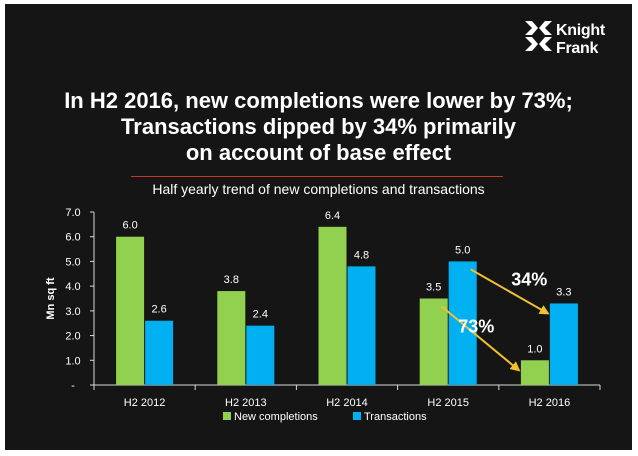 This screenshot has width=638, height=456. What do you see at coordinates (550, 403) in the screenshot?
I see `x-tick-label: H2 2016` at bounding box center [550, 403].